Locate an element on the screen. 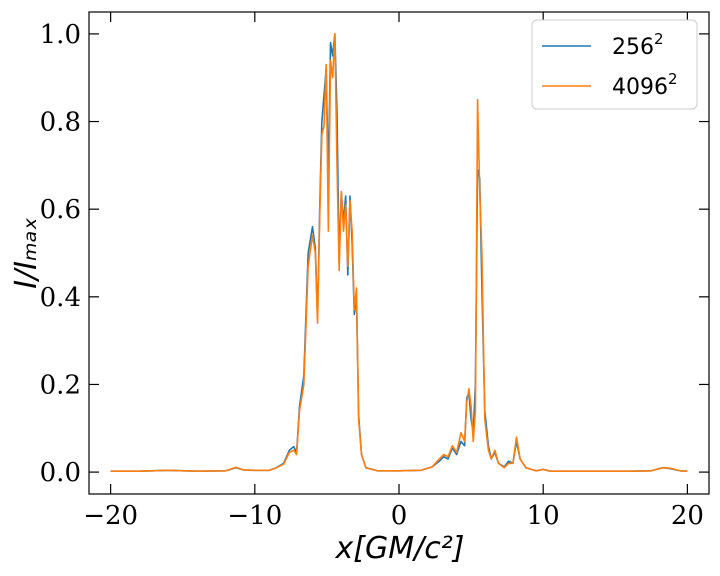  x-tick-label: −20 is located at coordinates (110, 516).